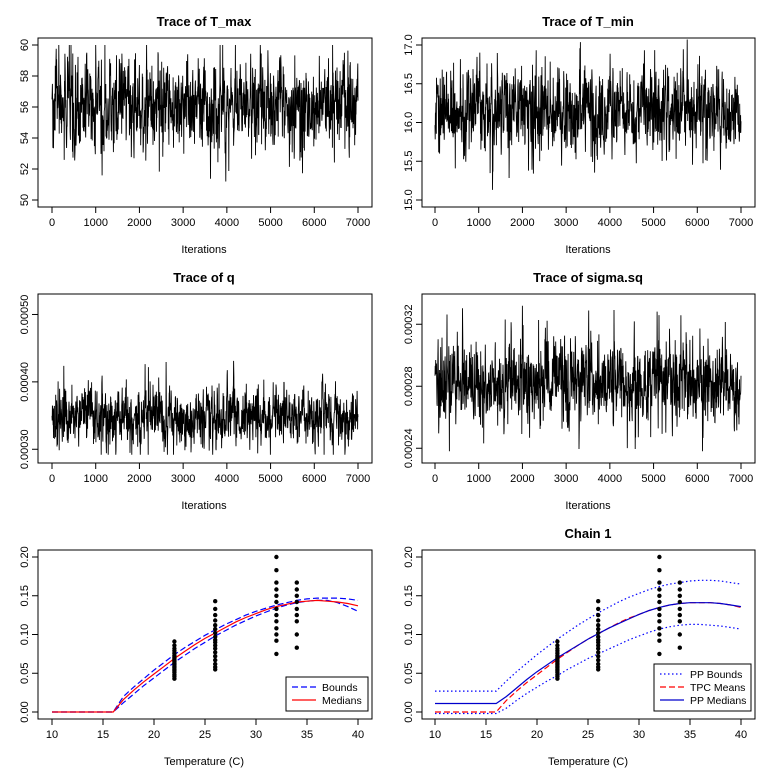 The width and height of the screenshot is (768, 768). I want to click on pp-bound-line, so click(588, 635).